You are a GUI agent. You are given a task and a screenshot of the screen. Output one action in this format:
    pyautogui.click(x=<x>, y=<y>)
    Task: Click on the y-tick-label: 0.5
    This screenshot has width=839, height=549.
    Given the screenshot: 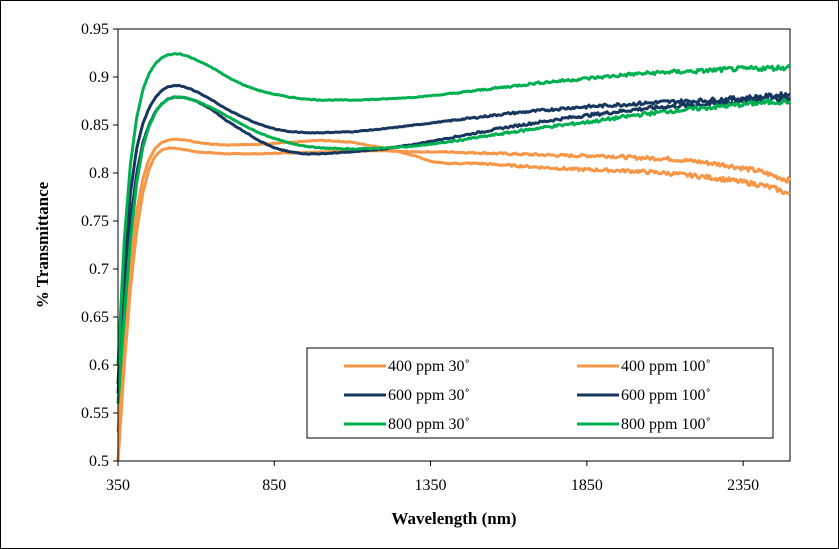 What is the action you would take?
    pyautogui.click(x=99, y=461)
    